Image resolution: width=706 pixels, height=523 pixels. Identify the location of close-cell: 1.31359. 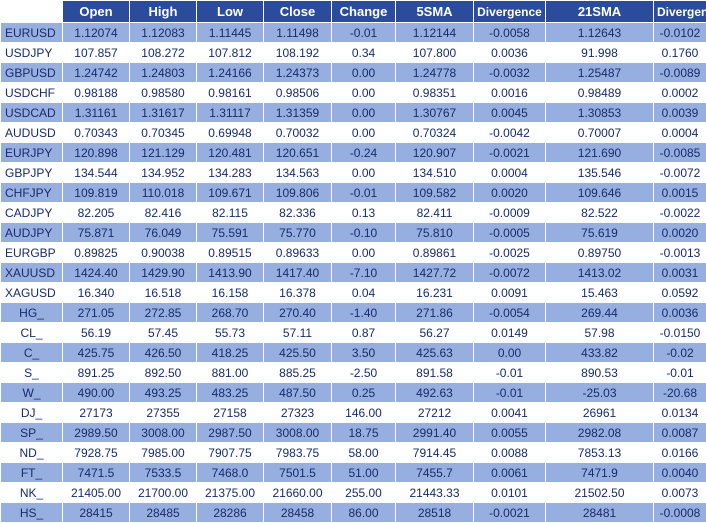
(298, 113).